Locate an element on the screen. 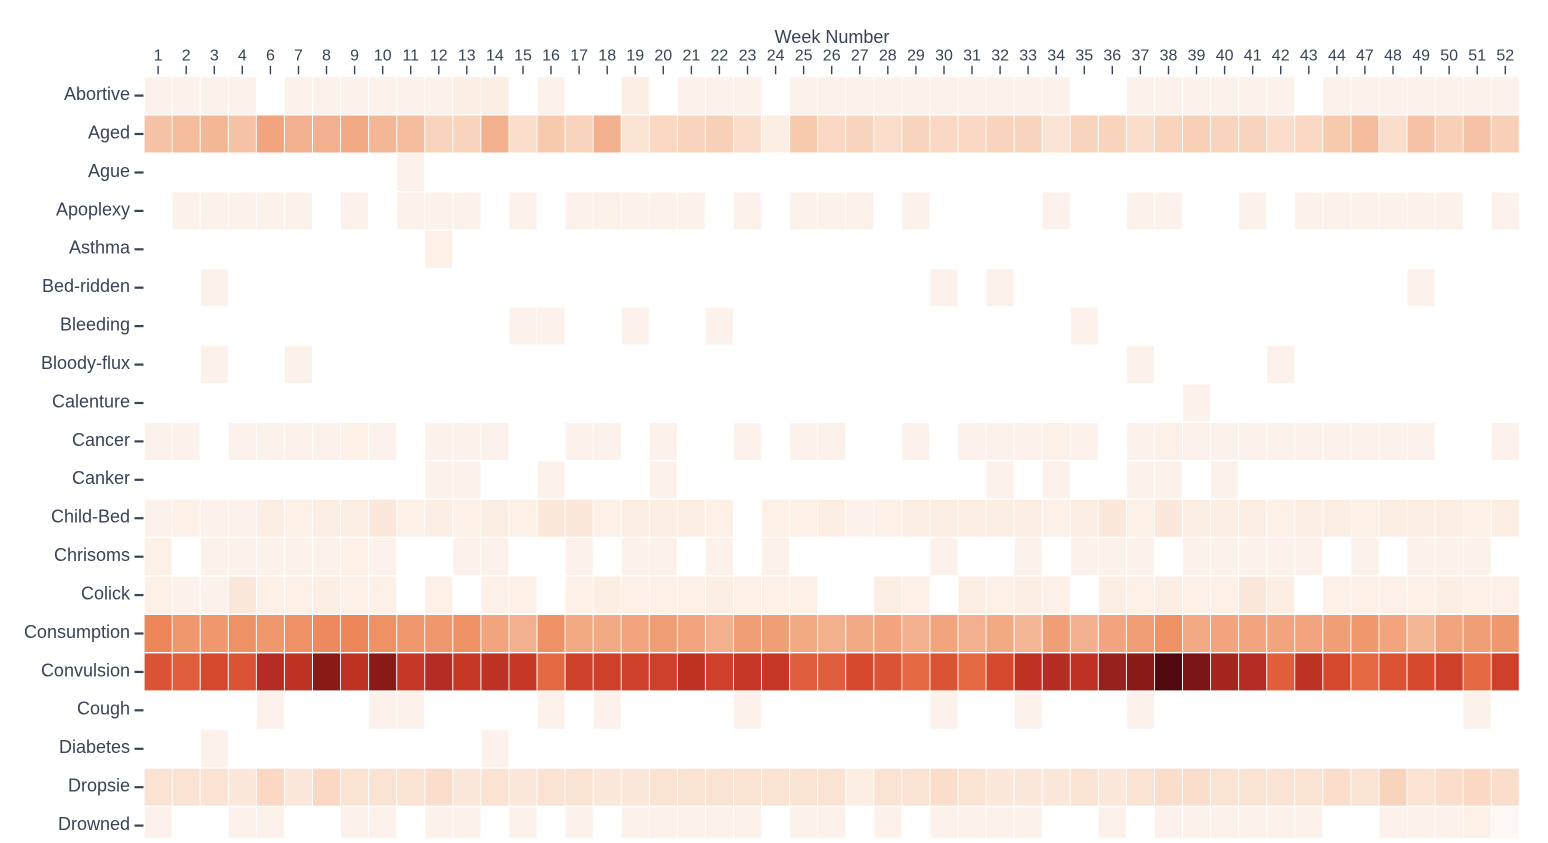  svg-text: 21 is located at coordinates (692, 56).